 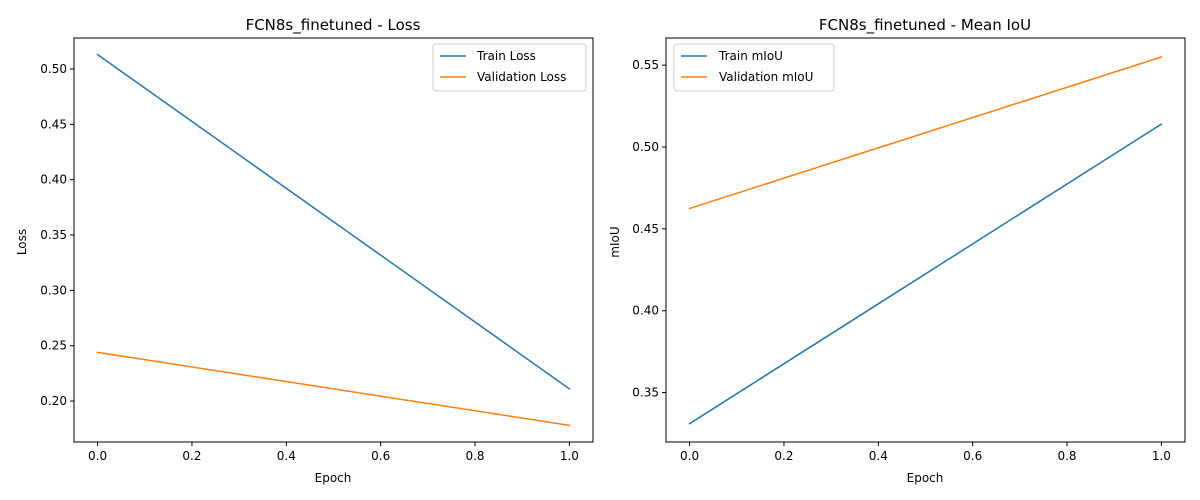 What do you see at coordinates (645, 311) in the screenshot?
I see `miou-chart-y-tick-label: 0.40` at bounding box center [645, 311].